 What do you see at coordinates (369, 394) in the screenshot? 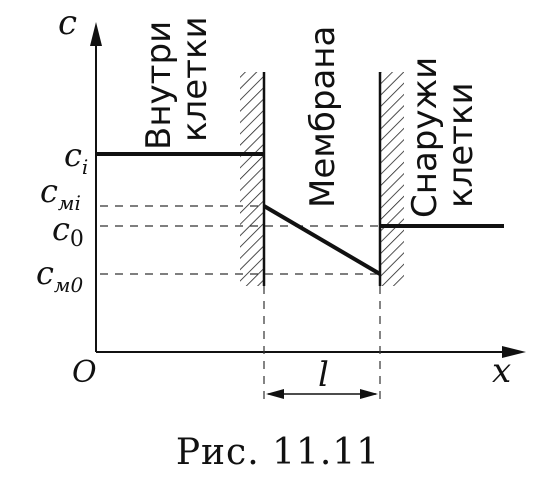
I see `thickness-arrow-right` at bounding box center [369, 394].